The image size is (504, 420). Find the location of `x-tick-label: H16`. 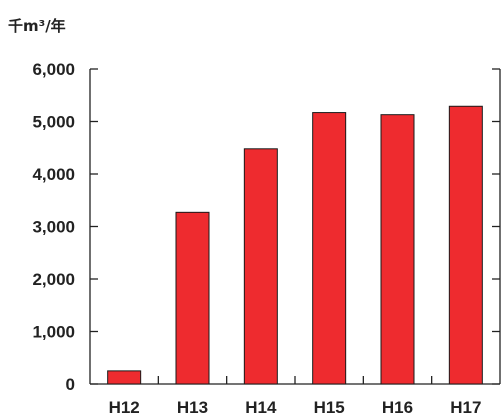

x-tick-label: H16 is located at coordinates (397, 407).